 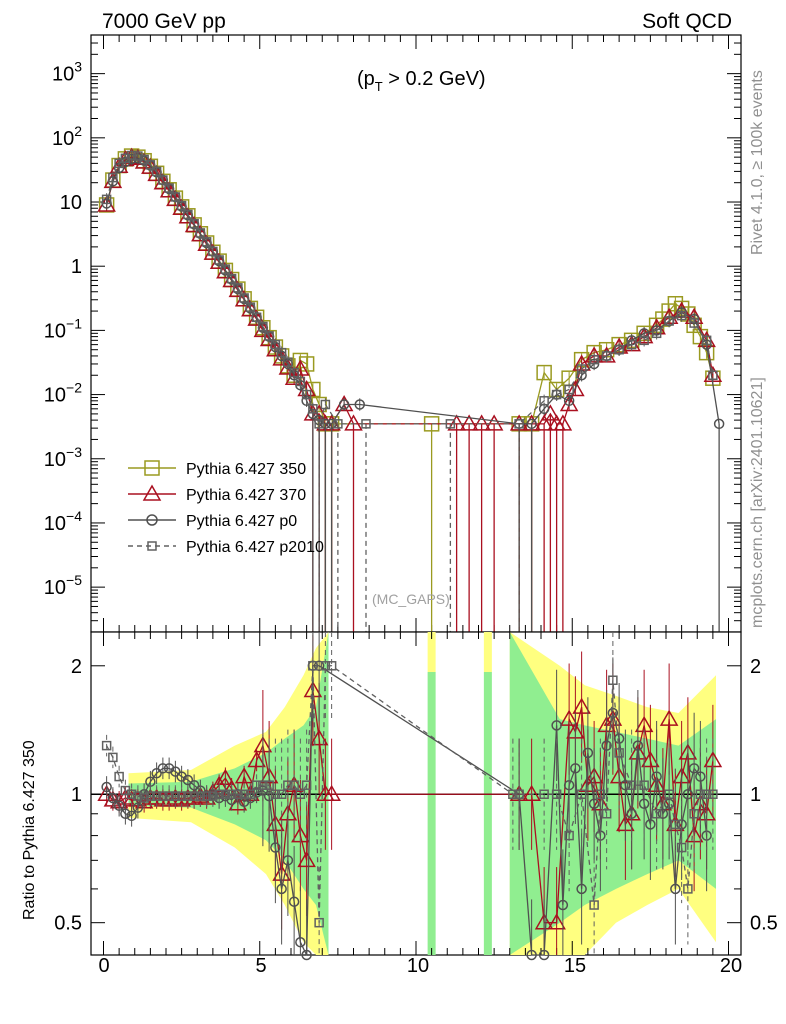 I want to click on y-tick-label: 10−4, so click(x=63, y=521).